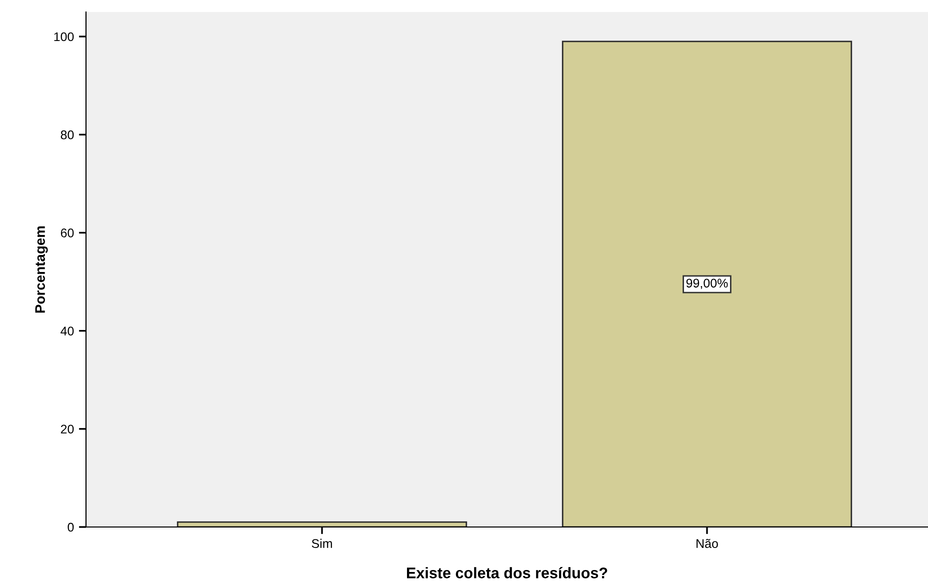 Image resolution: width=928 pixels, height=583 pixels. What do you see at coordinates (64, 37) in the screenshot?
I see `y-tick-label: 100` at bounding box center [64, 37].